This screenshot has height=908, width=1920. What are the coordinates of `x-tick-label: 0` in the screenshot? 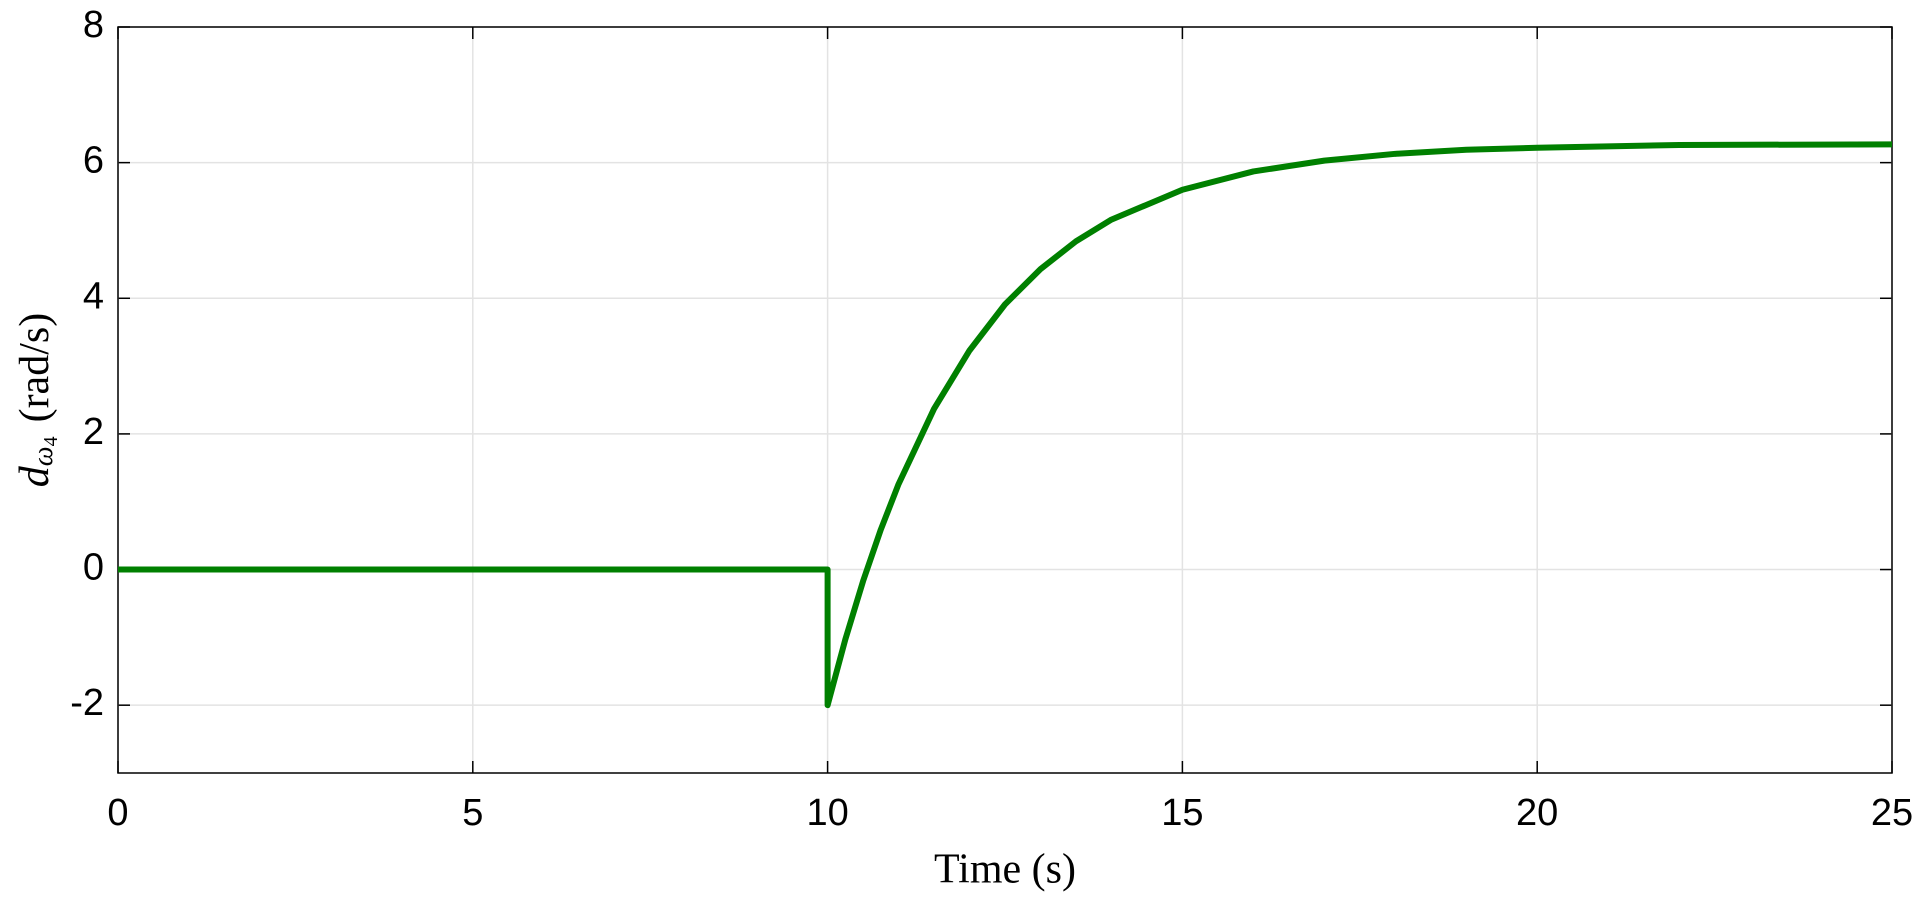 It's located at (117, 813).